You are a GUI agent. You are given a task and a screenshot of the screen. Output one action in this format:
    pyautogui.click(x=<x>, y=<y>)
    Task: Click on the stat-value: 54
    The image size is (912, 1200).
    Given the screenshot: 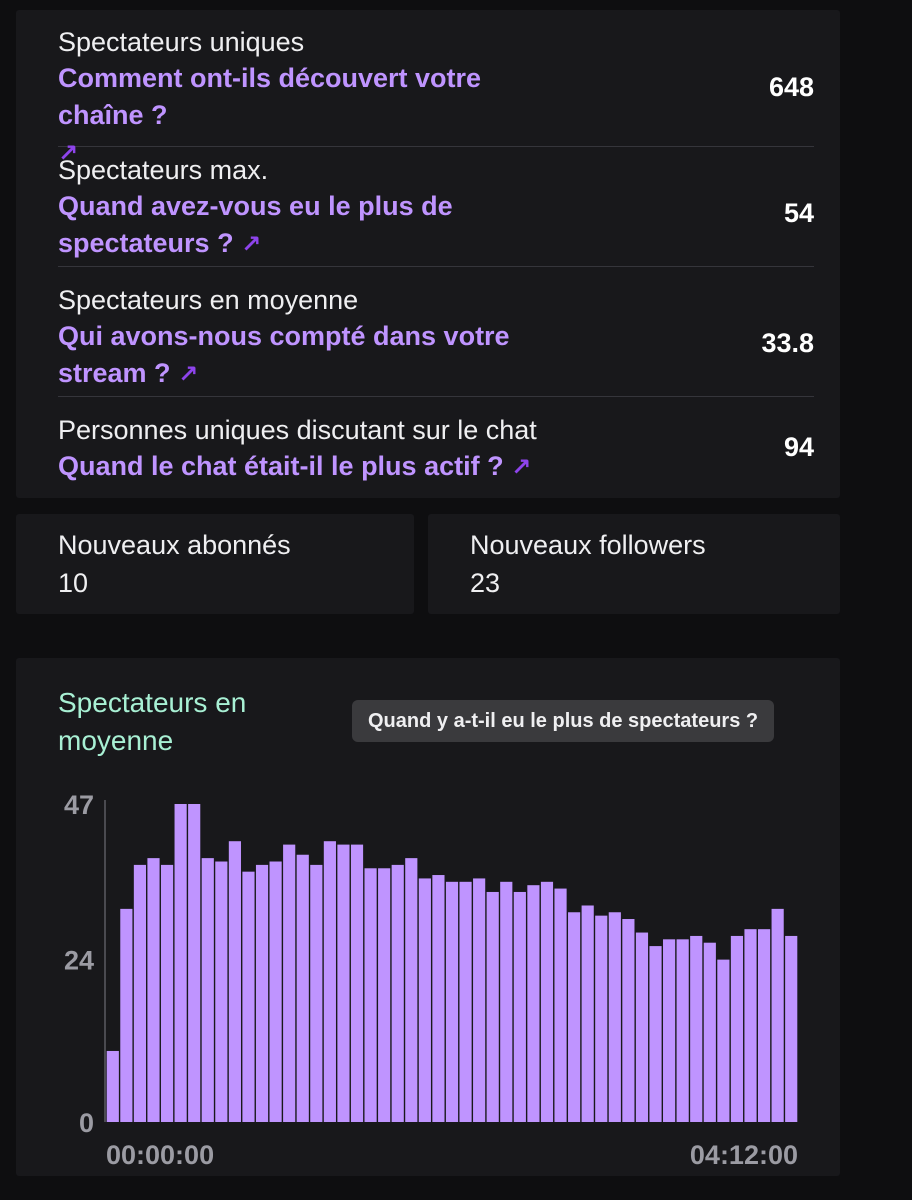 What is the action you would take?
    pyautogui.click(x=798, y=213)
    